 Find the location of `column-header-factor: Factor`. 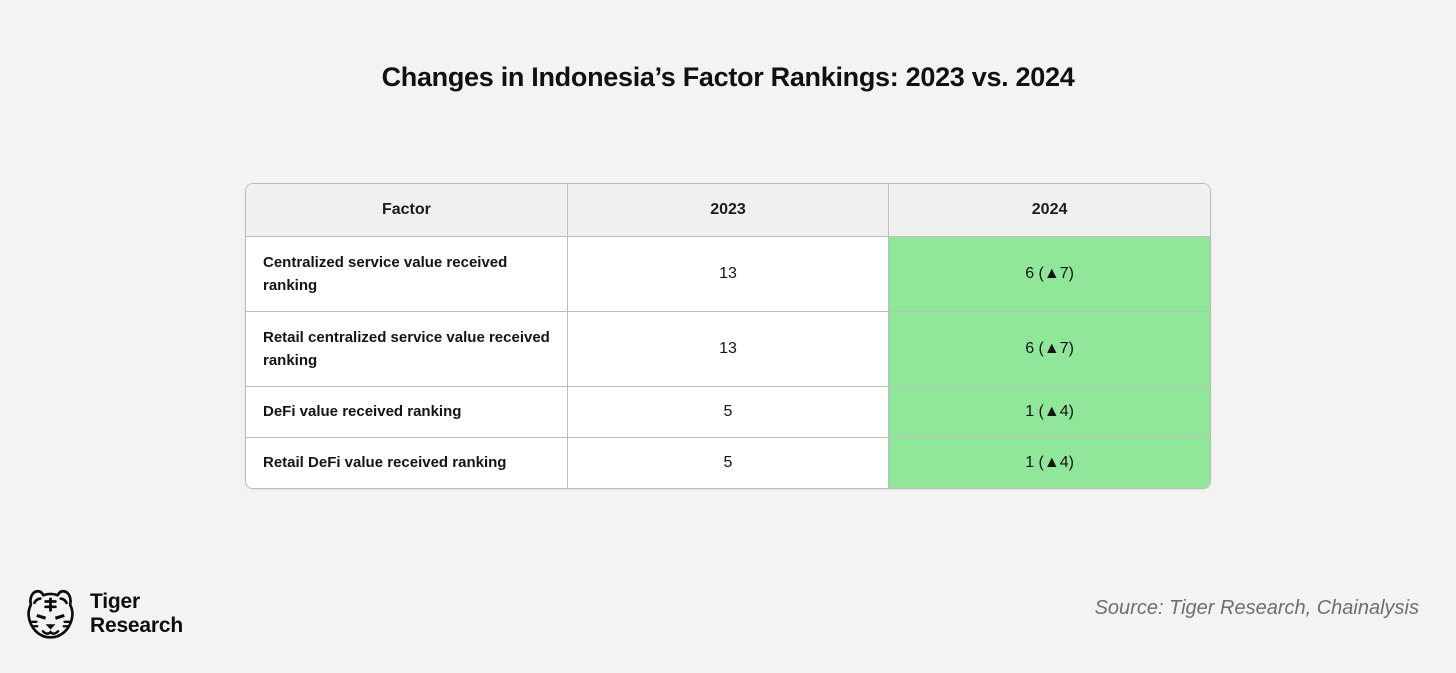

column-header-factor: Factor is located at coordinates (407, 210).